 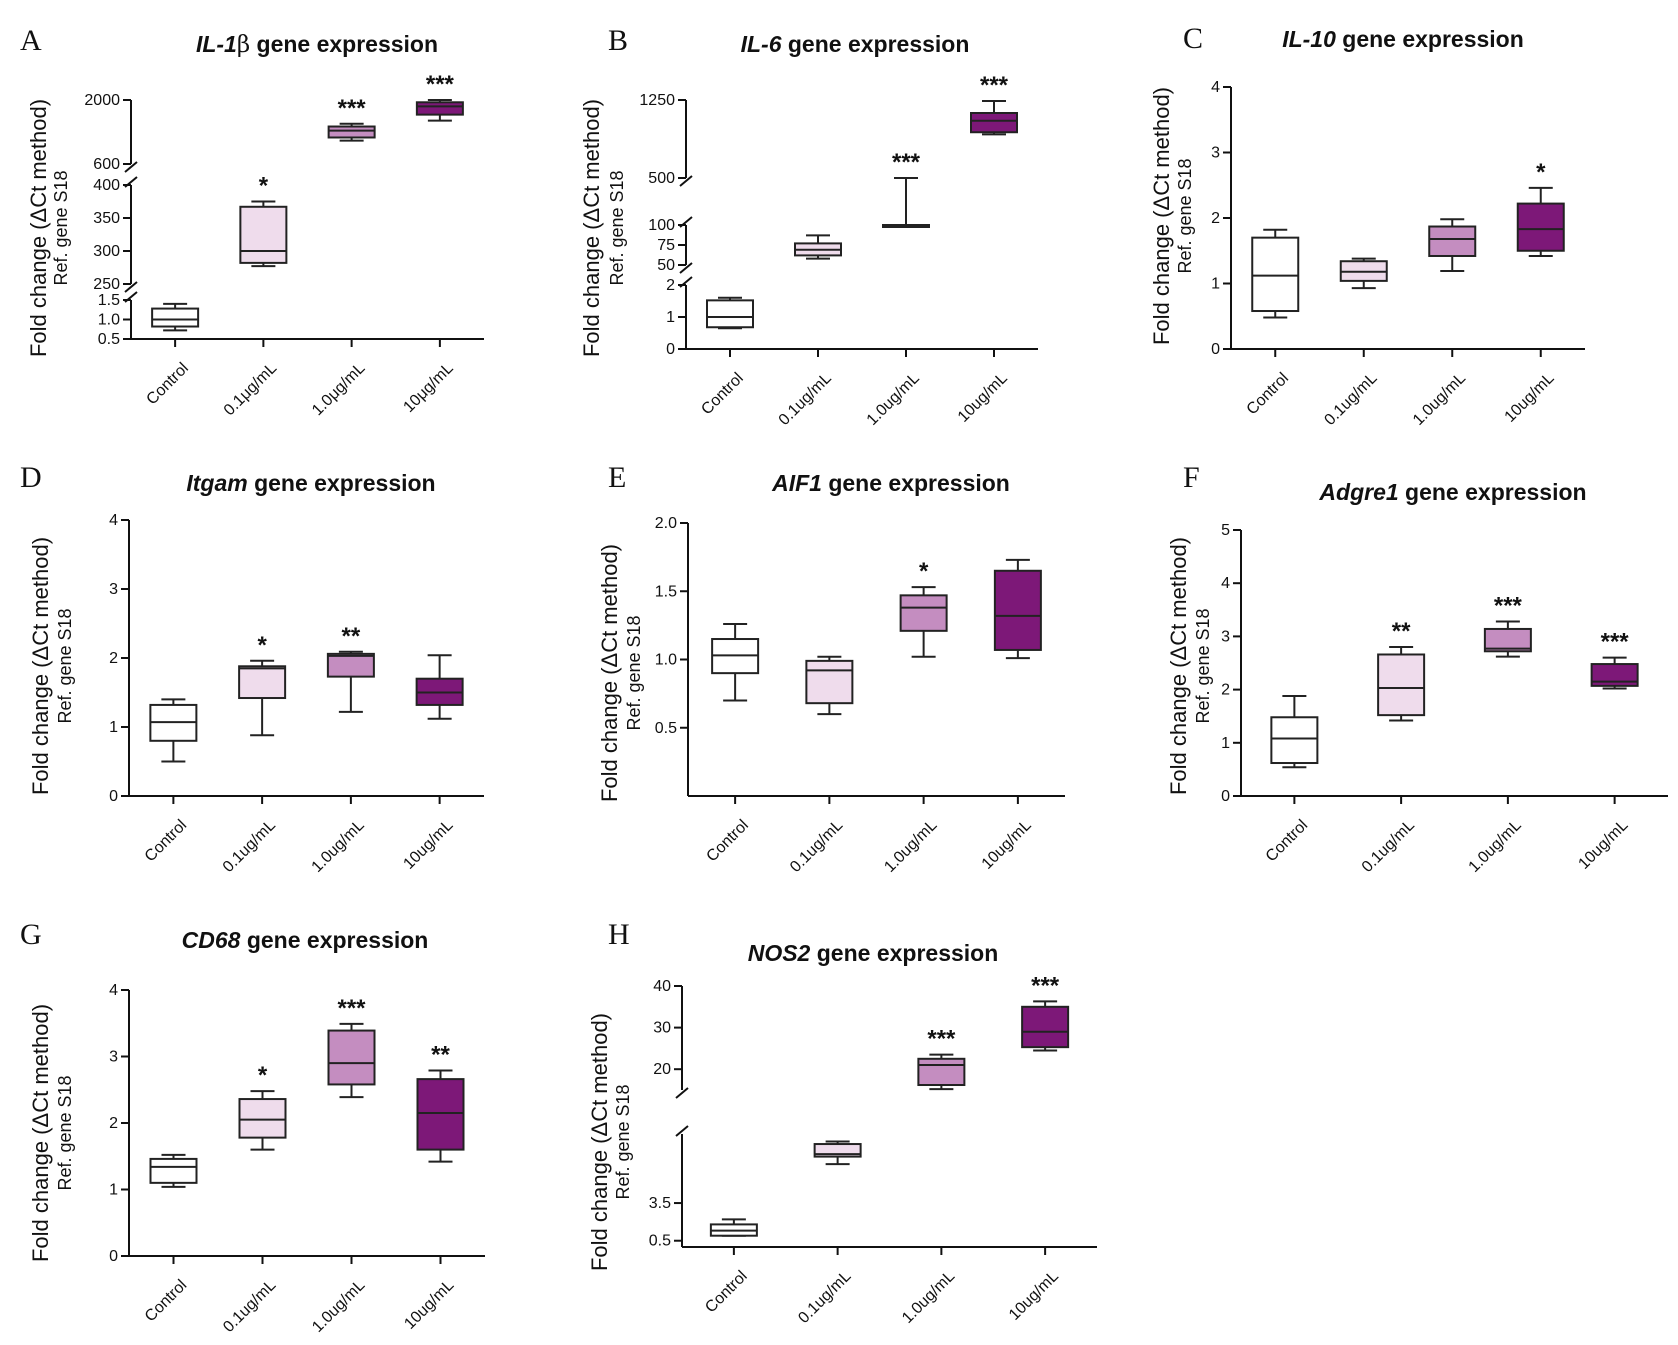 I want to click on y-tick-label: 0.5, so click(x=660, y=1241).